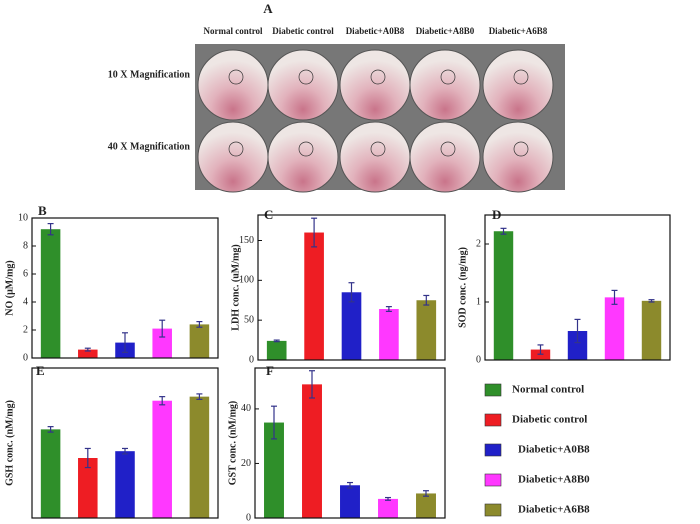  I want to click on y-tick-label: 10, so click(23, 217).